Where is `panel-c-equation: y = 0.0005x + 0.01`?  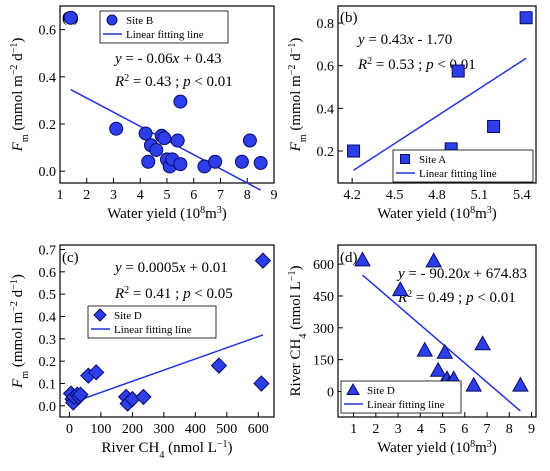 panel-c-equation: y = 0.0005x + 0.01 is located at coordinates (170, 268).